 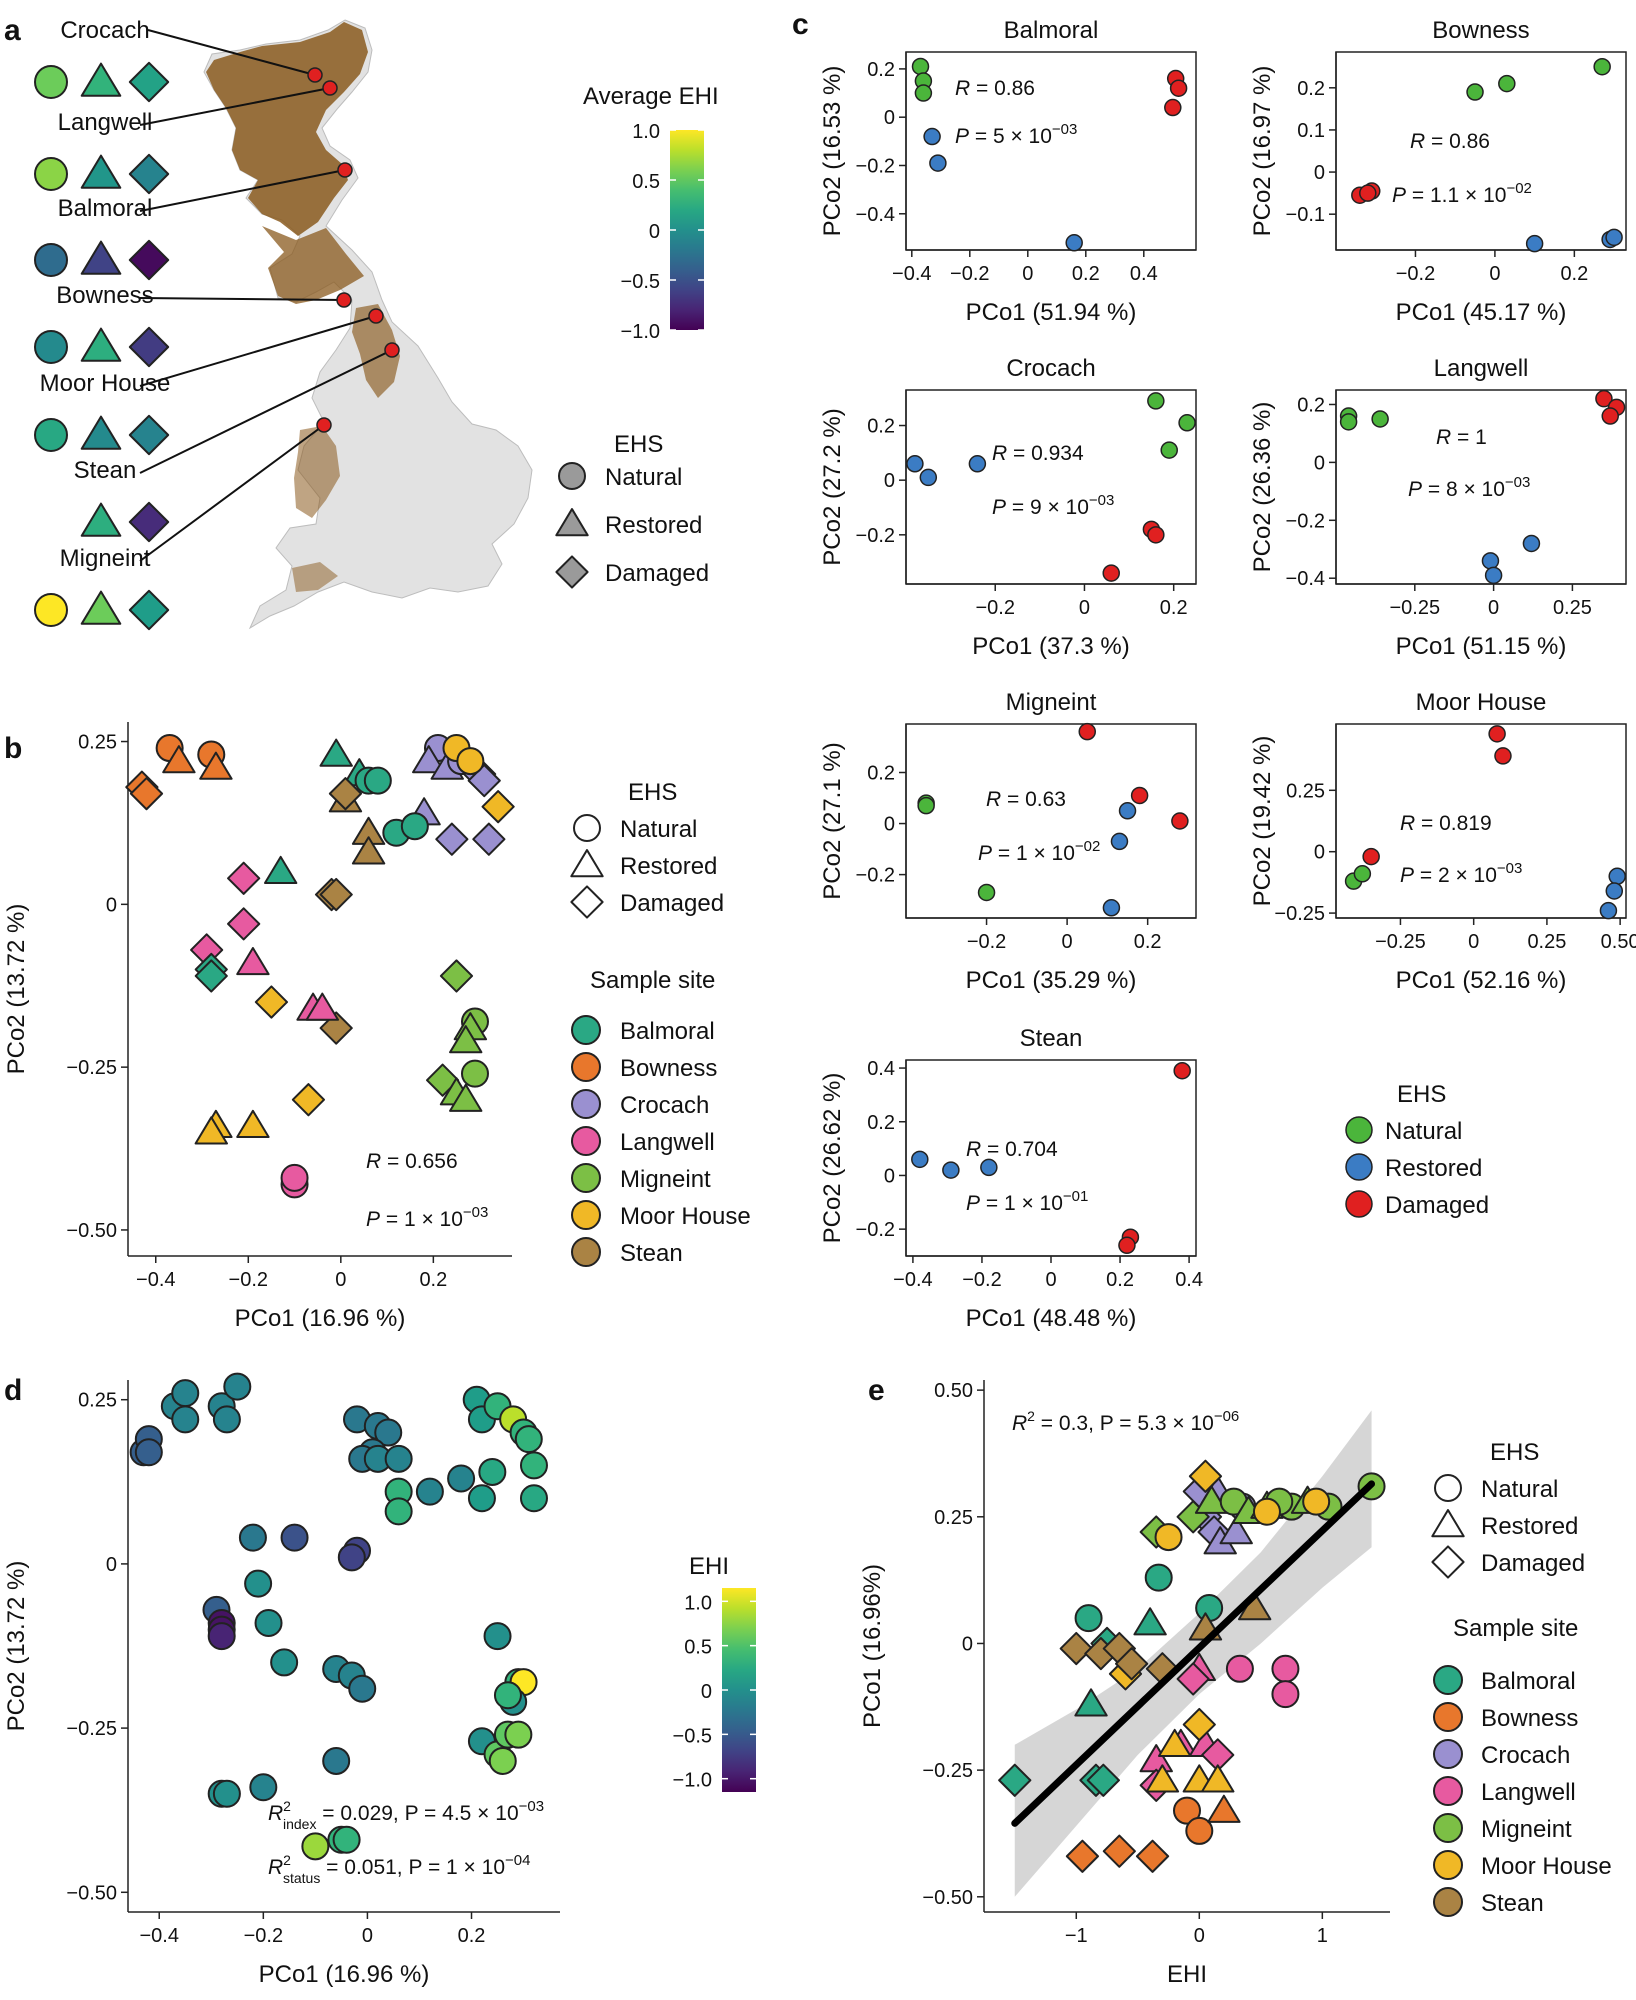 I want to click on x-tick-label: 0.25, so click(x=1572, y=608).